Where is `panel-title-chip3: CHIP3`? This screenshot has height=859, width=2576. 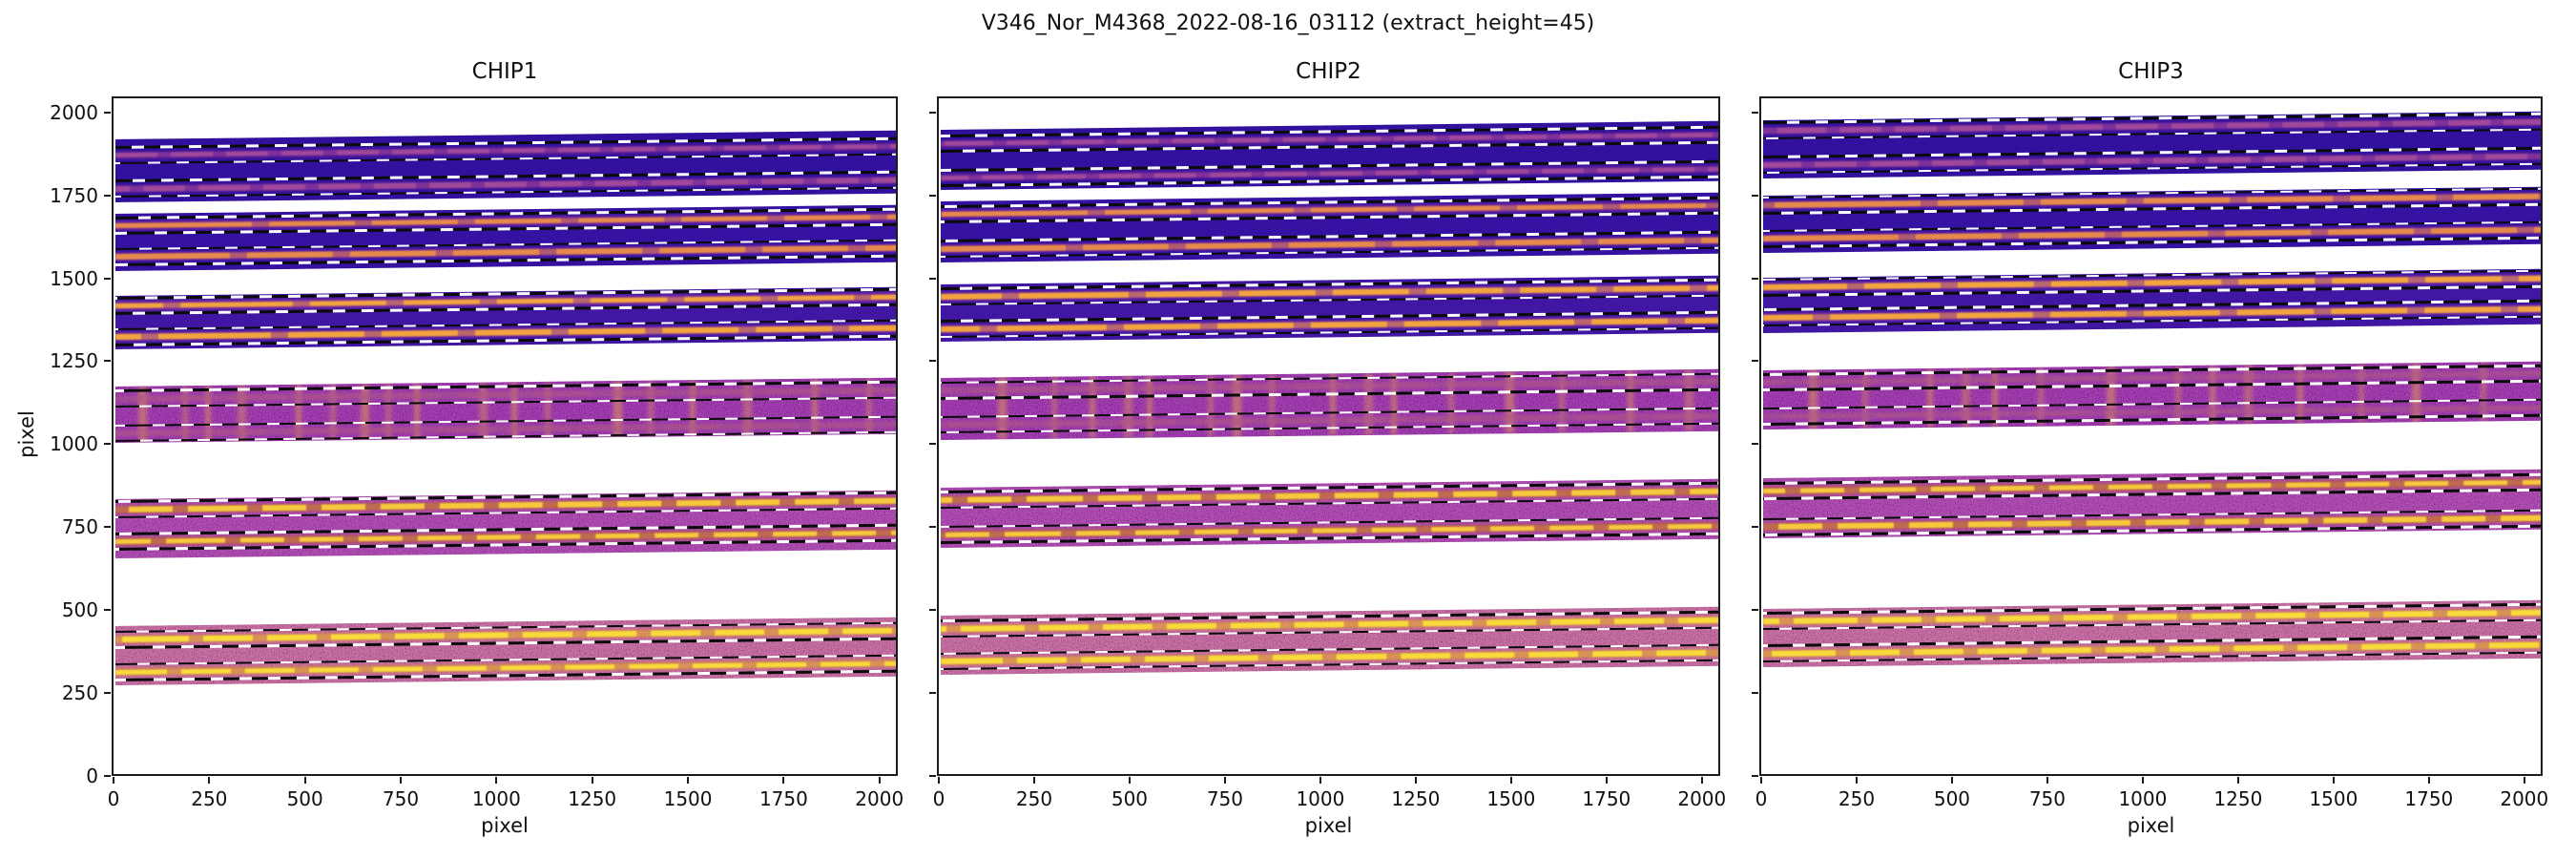
panel-title-chip3: CHIP3 is located at coordinates (2151, 71).